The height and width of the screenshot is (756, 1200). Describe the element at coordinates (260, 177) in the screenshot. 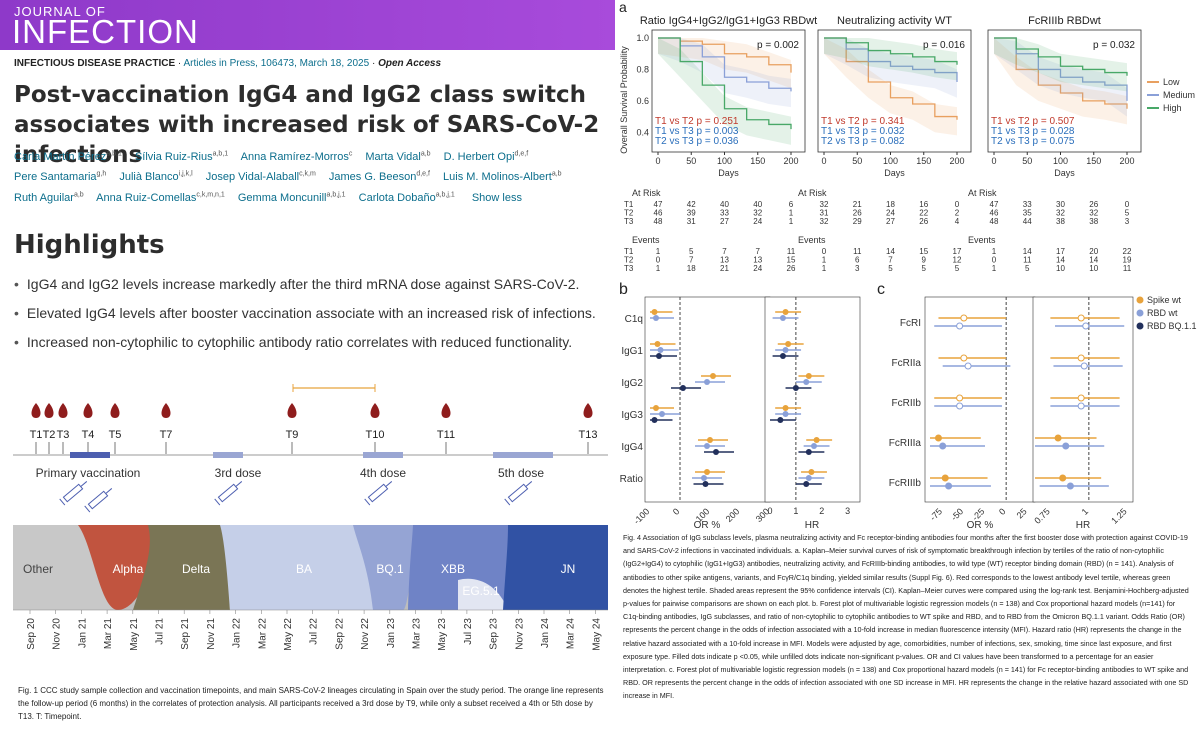

I see `author-link: Josep Vidal-Alaballc,k,m` at that location.